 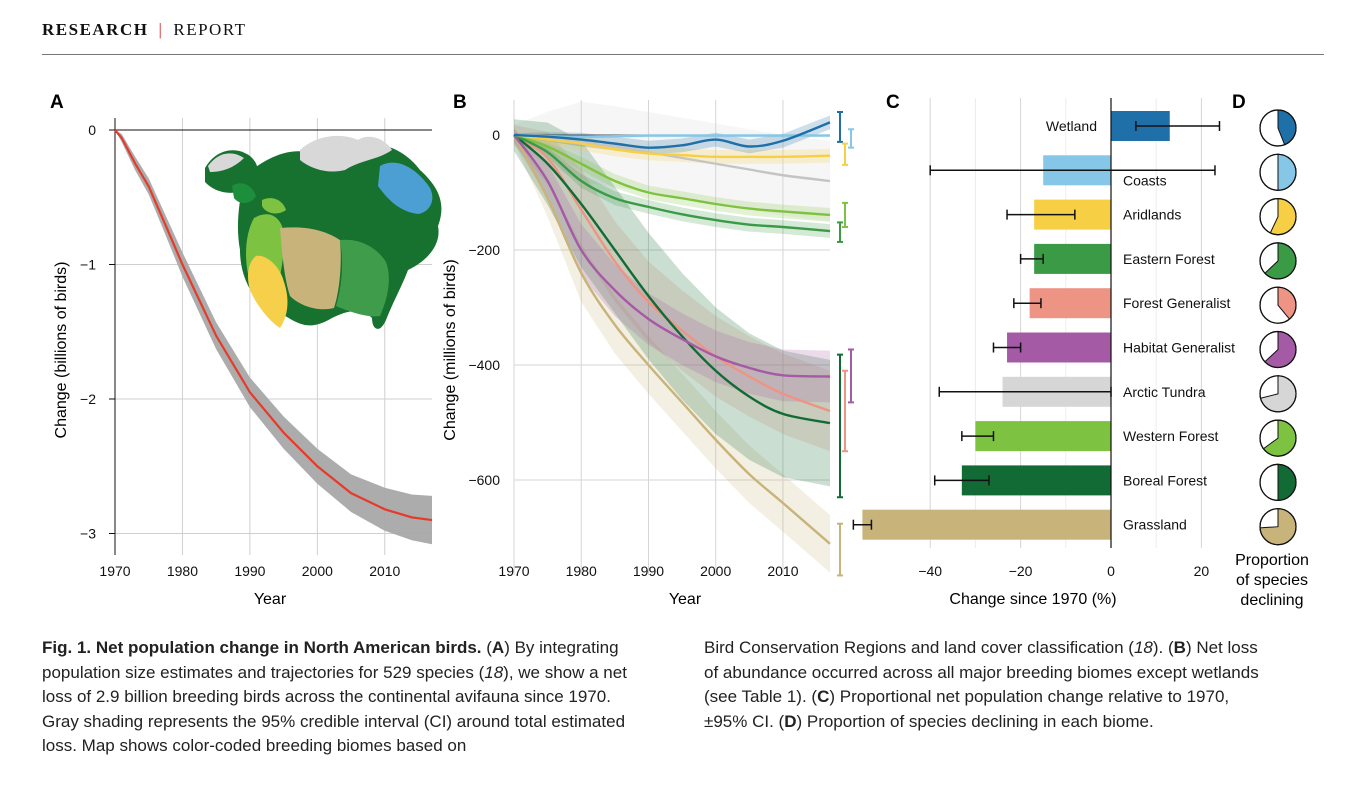 What do you see at coordinates (1007, 347) in the screenshot?
I see `habitat-generalist-error-bar` at bounding box center [1007, 347].